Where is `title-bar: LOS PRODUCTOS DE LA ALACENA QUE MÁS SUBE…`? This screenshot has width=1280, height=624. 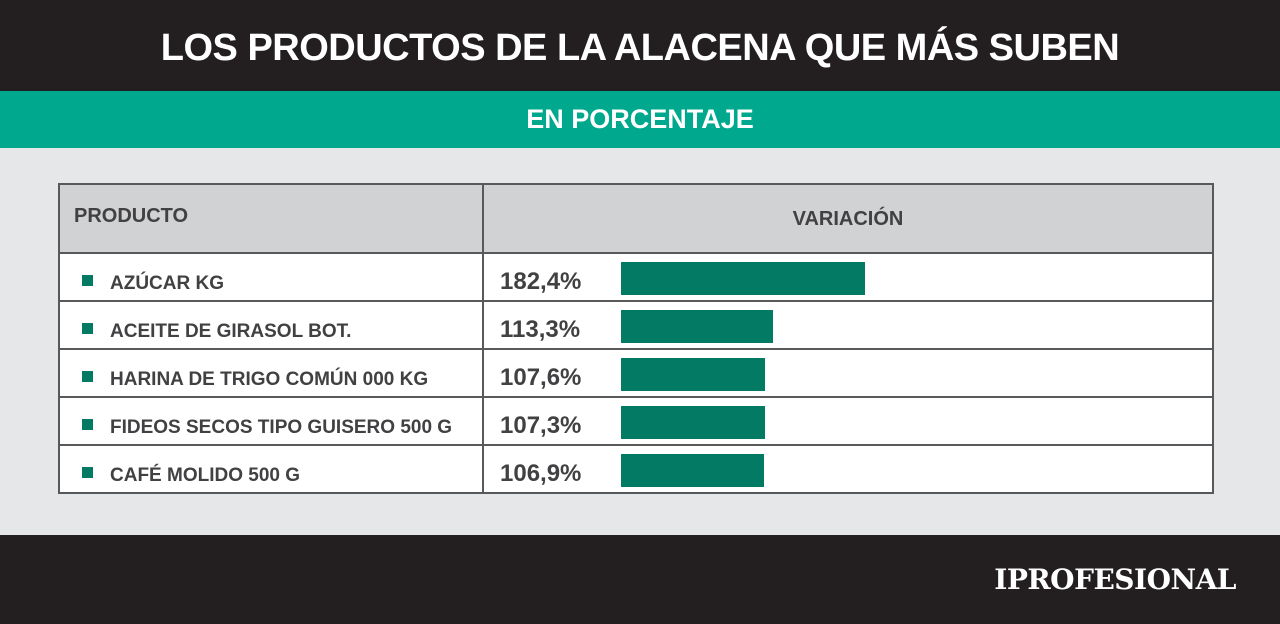 title-bar: LOS PRODUCTOS DE LA ALACENA QUE MÁS SUBE… is located at coordinates (640, 45).